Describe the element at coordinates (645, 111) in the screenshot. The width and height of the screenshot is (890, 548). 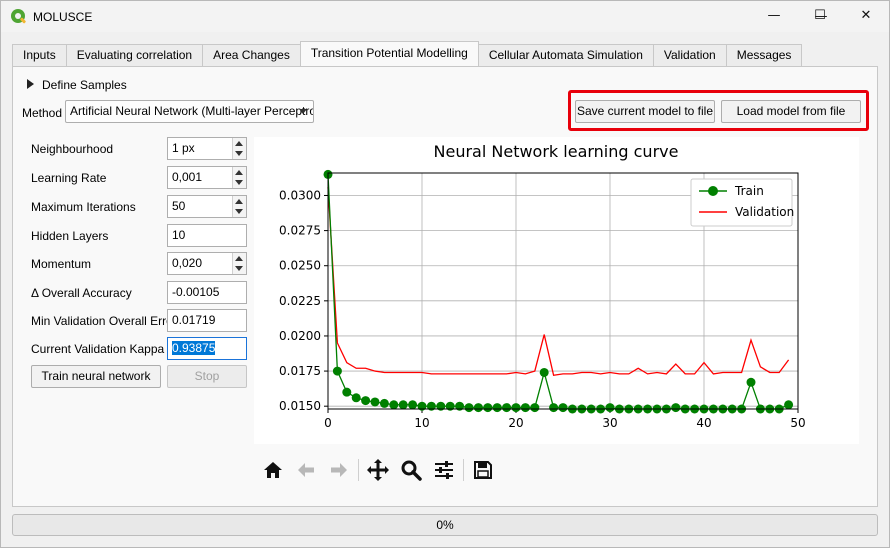
I see `save-model-button: Save current model to file` at that location.